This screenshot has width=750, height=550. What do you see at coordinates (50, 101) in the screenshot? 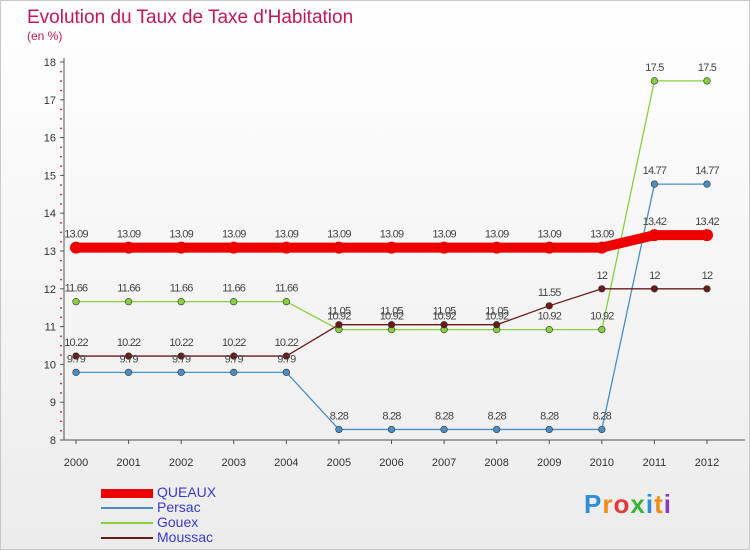
I see `y-tick-label: 17` at bounding box center [50, 101].